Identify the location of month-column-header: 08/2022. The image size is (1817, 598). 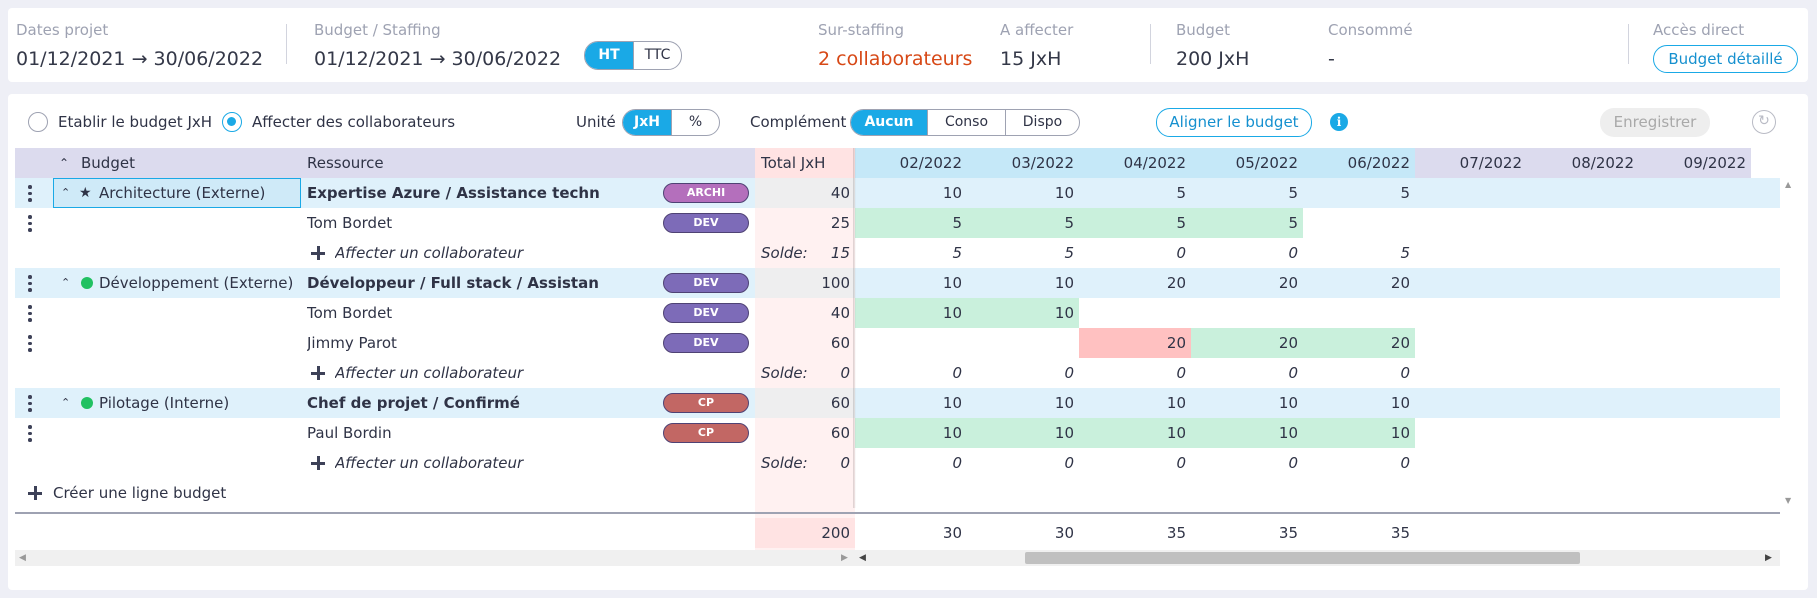
(1602, 163).